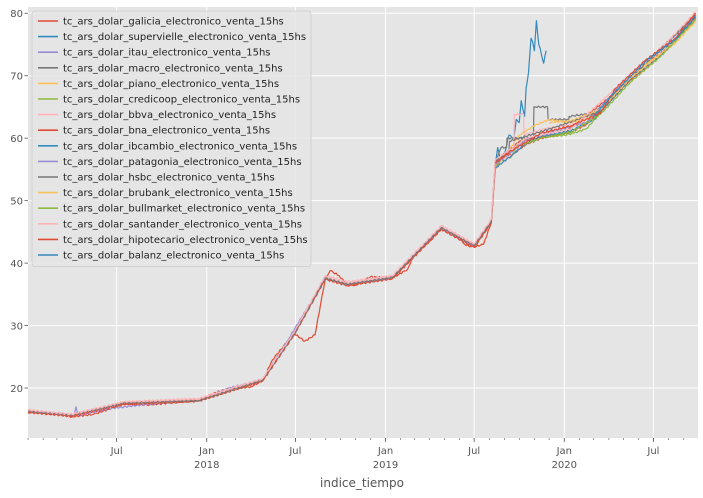 Image resolution: width=703 pixels, height=498 pixels. I want to click on y-tick-label: 50, so click(16, 202).